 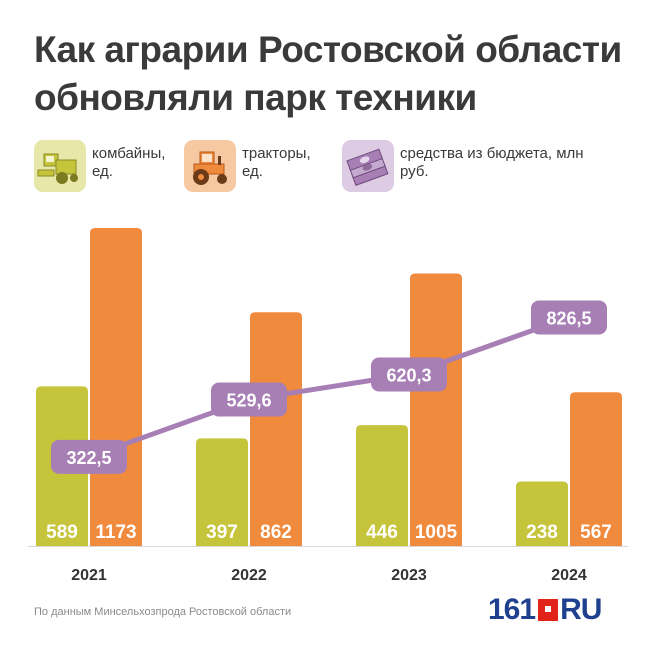 What do you see at coordinates (368, 166) in the screenshot?
I see `money-stack-icon` at bounding box center [368, 166].